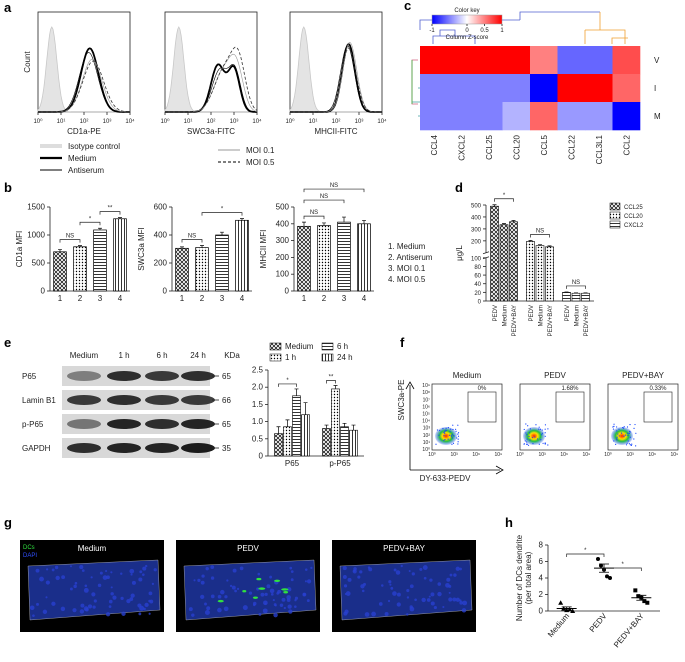 The height and width of the screenshot is (662, 685). I want to click on column-label: CCL25, so click(489, 146).